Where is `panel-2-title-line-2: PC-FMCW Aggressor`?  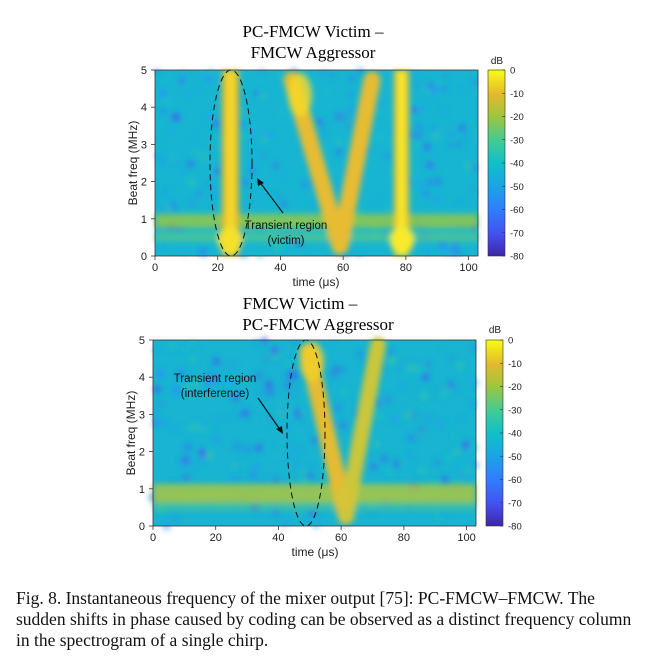
panel-2-title-line-2: PC-FMCW Aggressor is located at coordinates (318, 324).